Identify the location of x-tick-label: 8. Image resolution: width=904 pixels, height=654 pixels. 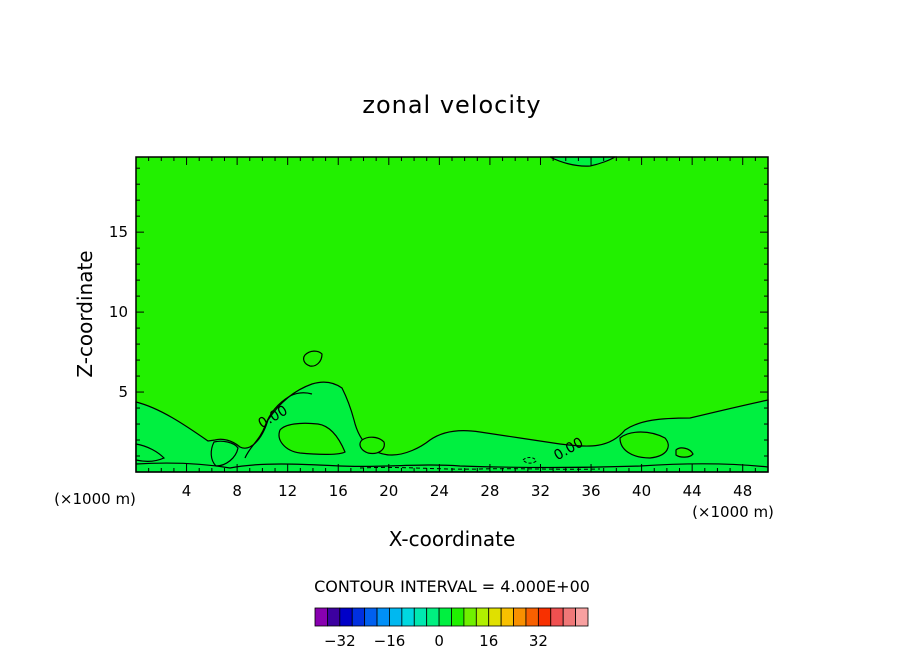
(237, 491).